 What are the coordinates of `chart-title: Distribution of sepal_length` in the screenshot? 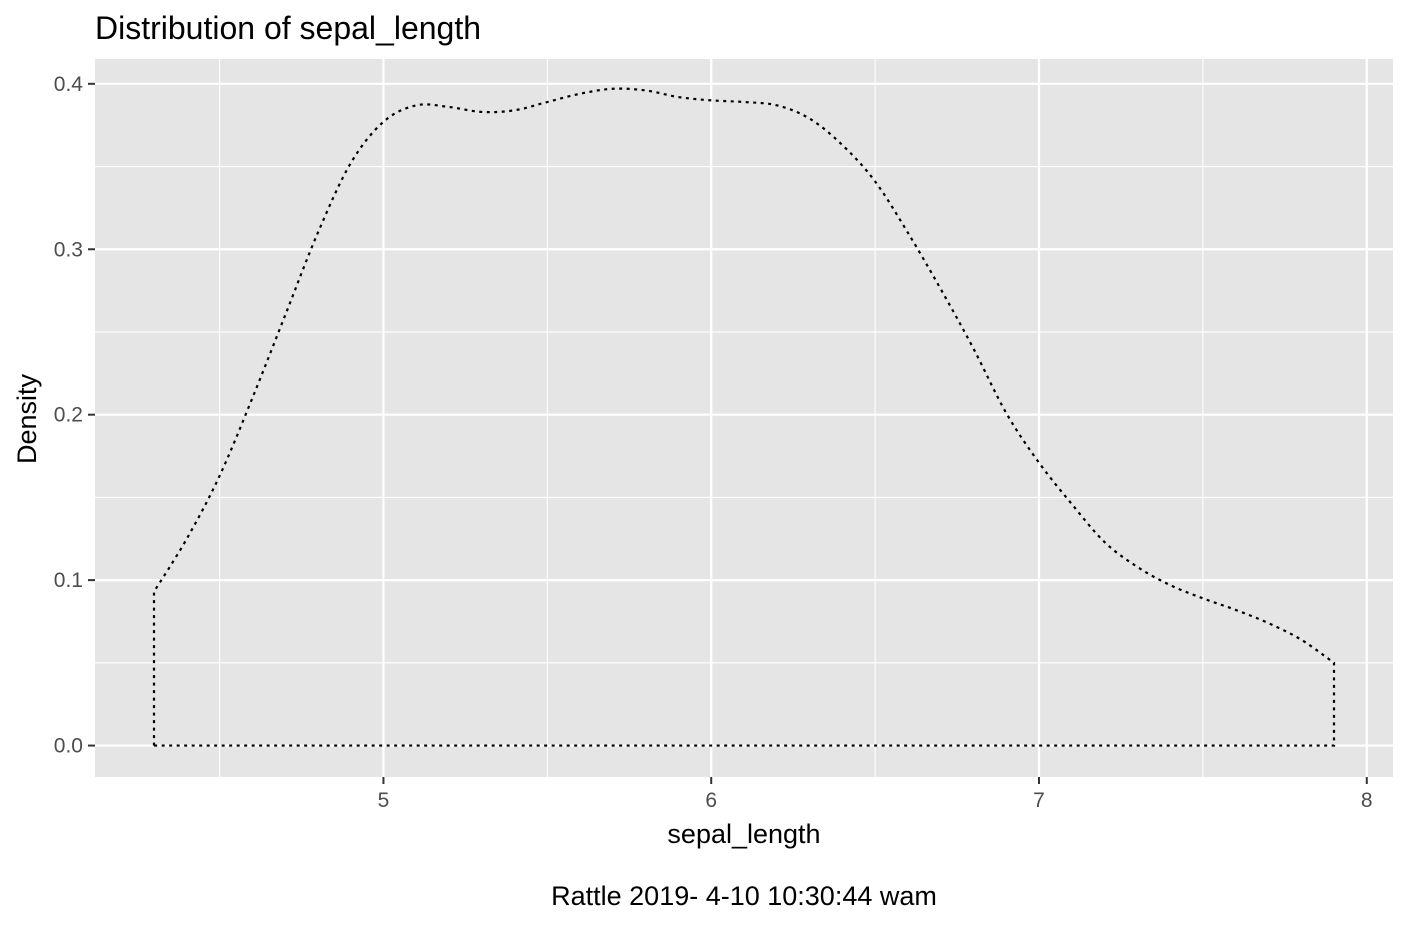 It's located at (288, 28).